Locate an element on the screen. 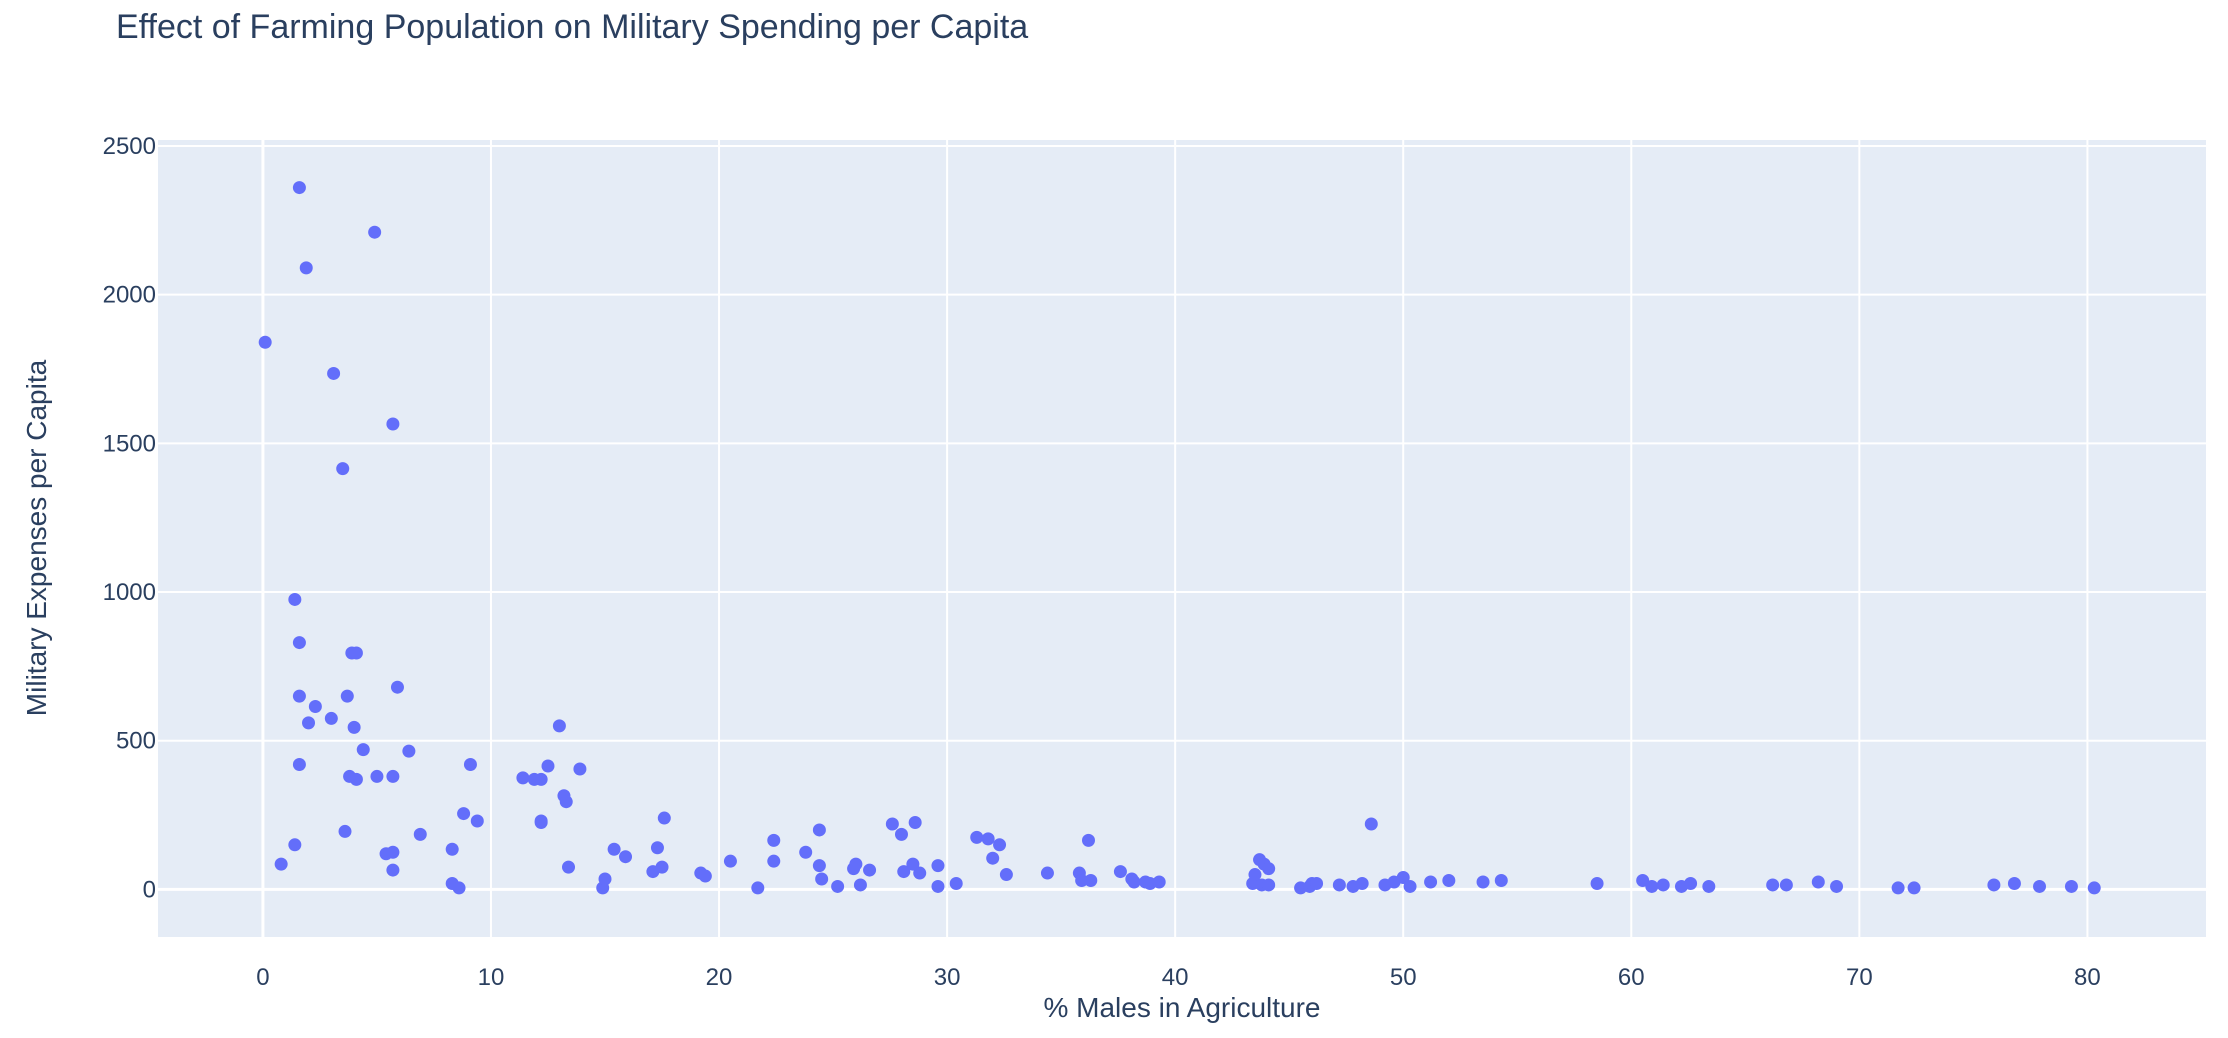 This screenshot has height=1038, width=2228. x-tick-label: 60 is located at coordinates (1631, 977).